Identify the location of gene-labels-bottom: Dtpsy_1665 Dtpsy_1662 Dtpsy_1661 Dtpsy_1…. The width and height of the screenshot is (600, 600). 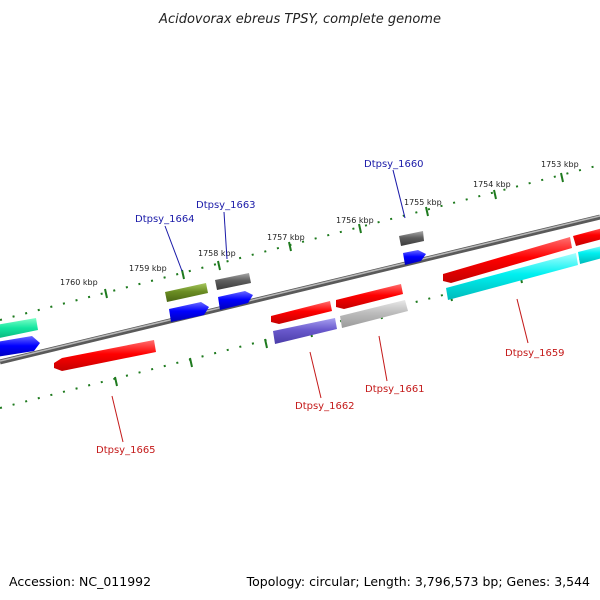
(330, 402).